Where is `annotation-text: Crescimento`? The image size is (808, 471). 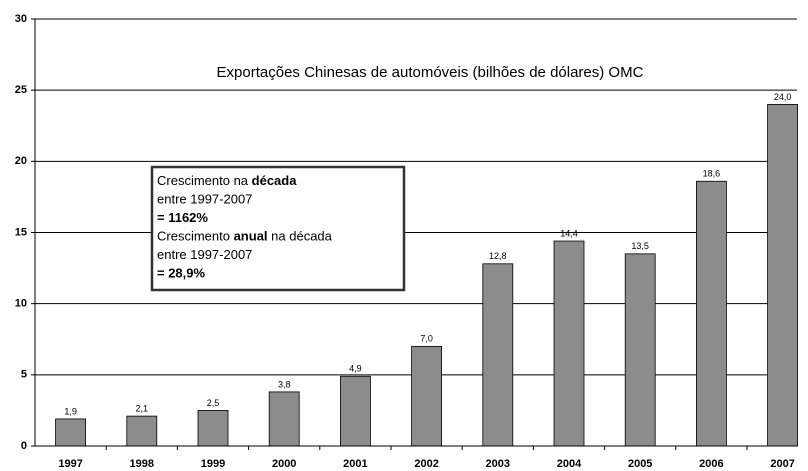 annotation-text: Crescimento is located at coordinates (195, 236).